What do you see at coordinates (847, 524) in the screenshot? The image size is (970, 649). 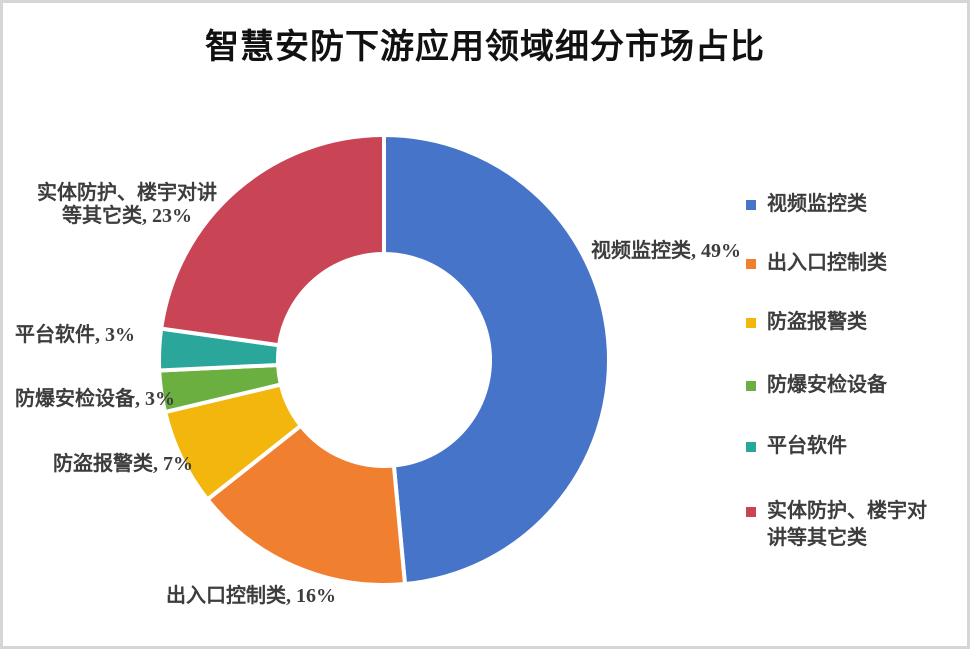 I see `legend-label: 实体防护、楼宇对讲等其它类` at bounding box center [847, 524].